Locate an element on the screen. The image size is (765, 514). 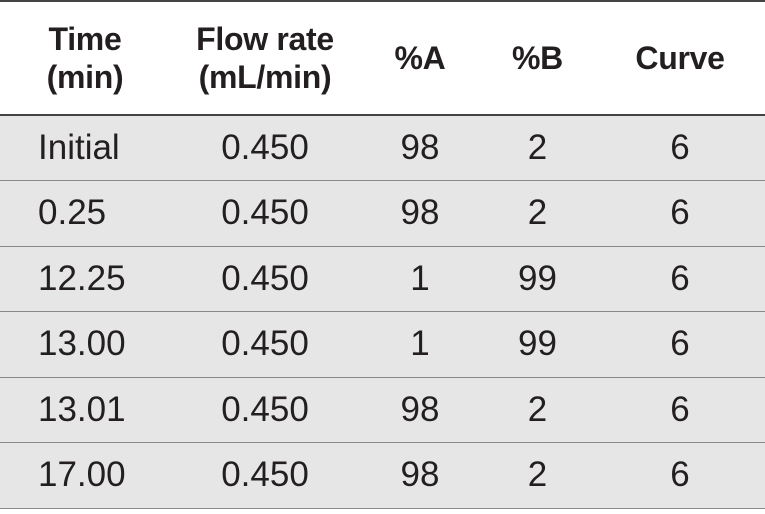
header-time-unit: (min) is located at coordinates (85, 77).